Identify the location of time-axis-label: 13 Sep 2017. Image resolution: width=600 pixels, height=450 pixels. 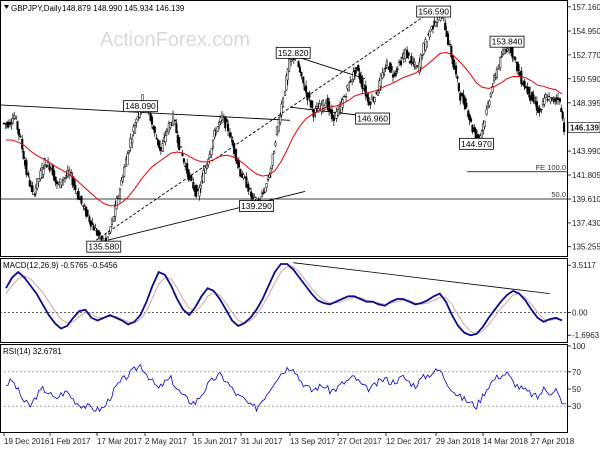
(313, 441).